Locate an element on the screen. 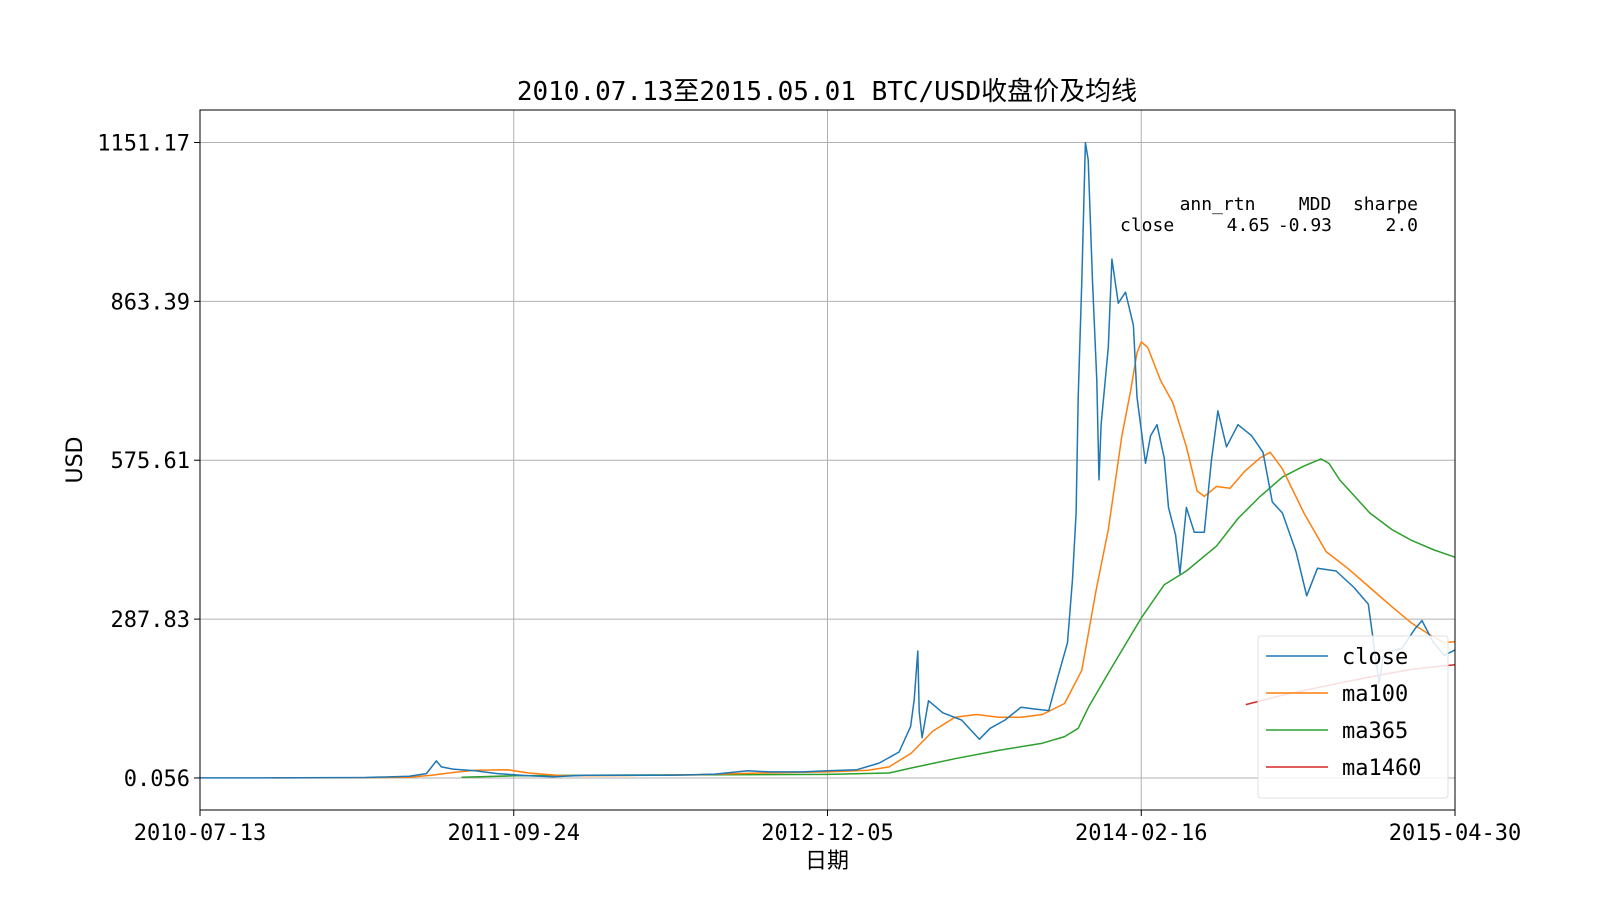  stats-mdd: -0.93 is located at coordinates (1305, 225).